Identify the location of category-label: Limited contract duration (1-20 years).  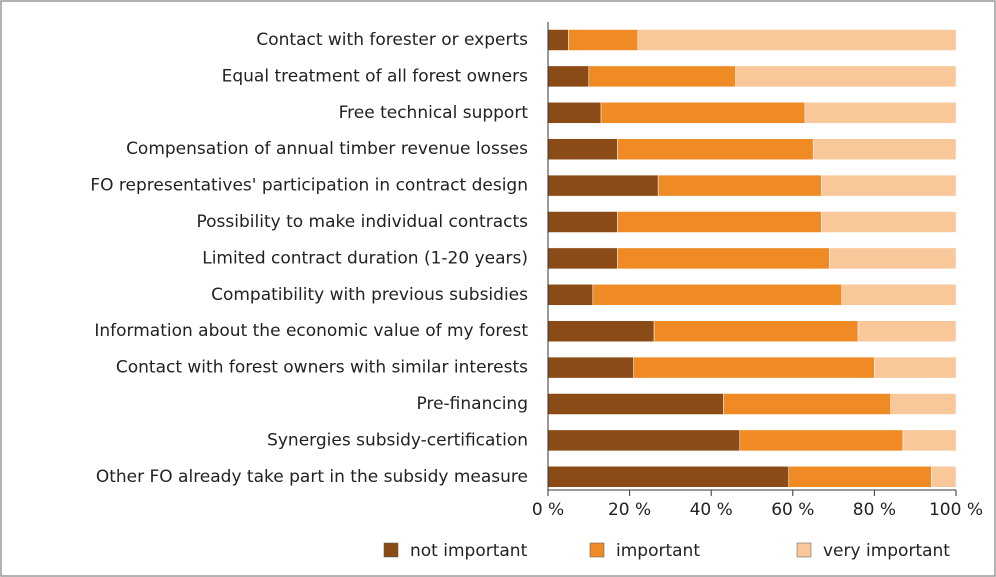
(365, 258).